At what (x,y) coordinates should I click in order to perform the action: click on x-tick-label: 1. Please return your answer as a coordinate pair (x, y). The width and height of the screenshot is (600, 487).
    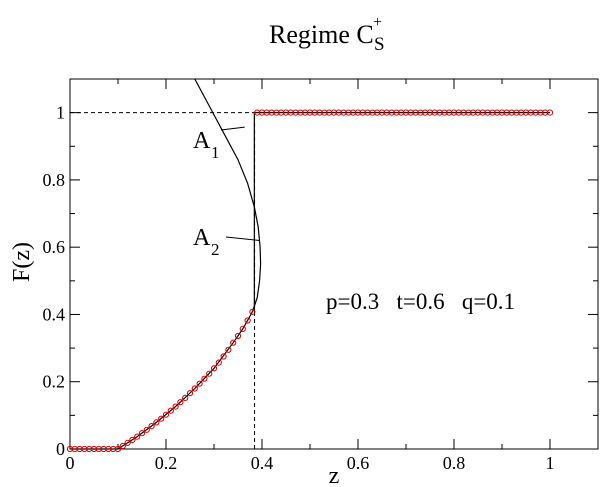
    Looking at the image, I should click on (550, 463).